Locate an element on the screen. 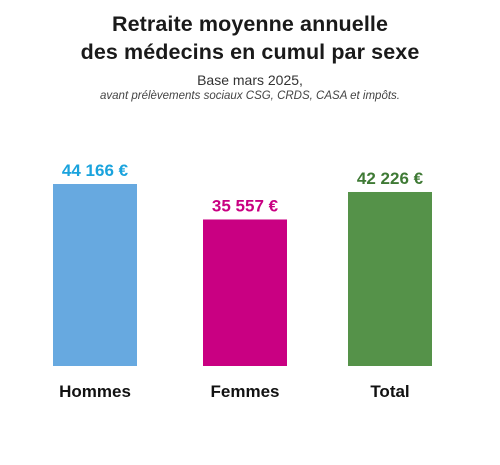 The image size is (500, 465). chart-subtitle: Base mars 2025, is located at coordinates (250, 80).